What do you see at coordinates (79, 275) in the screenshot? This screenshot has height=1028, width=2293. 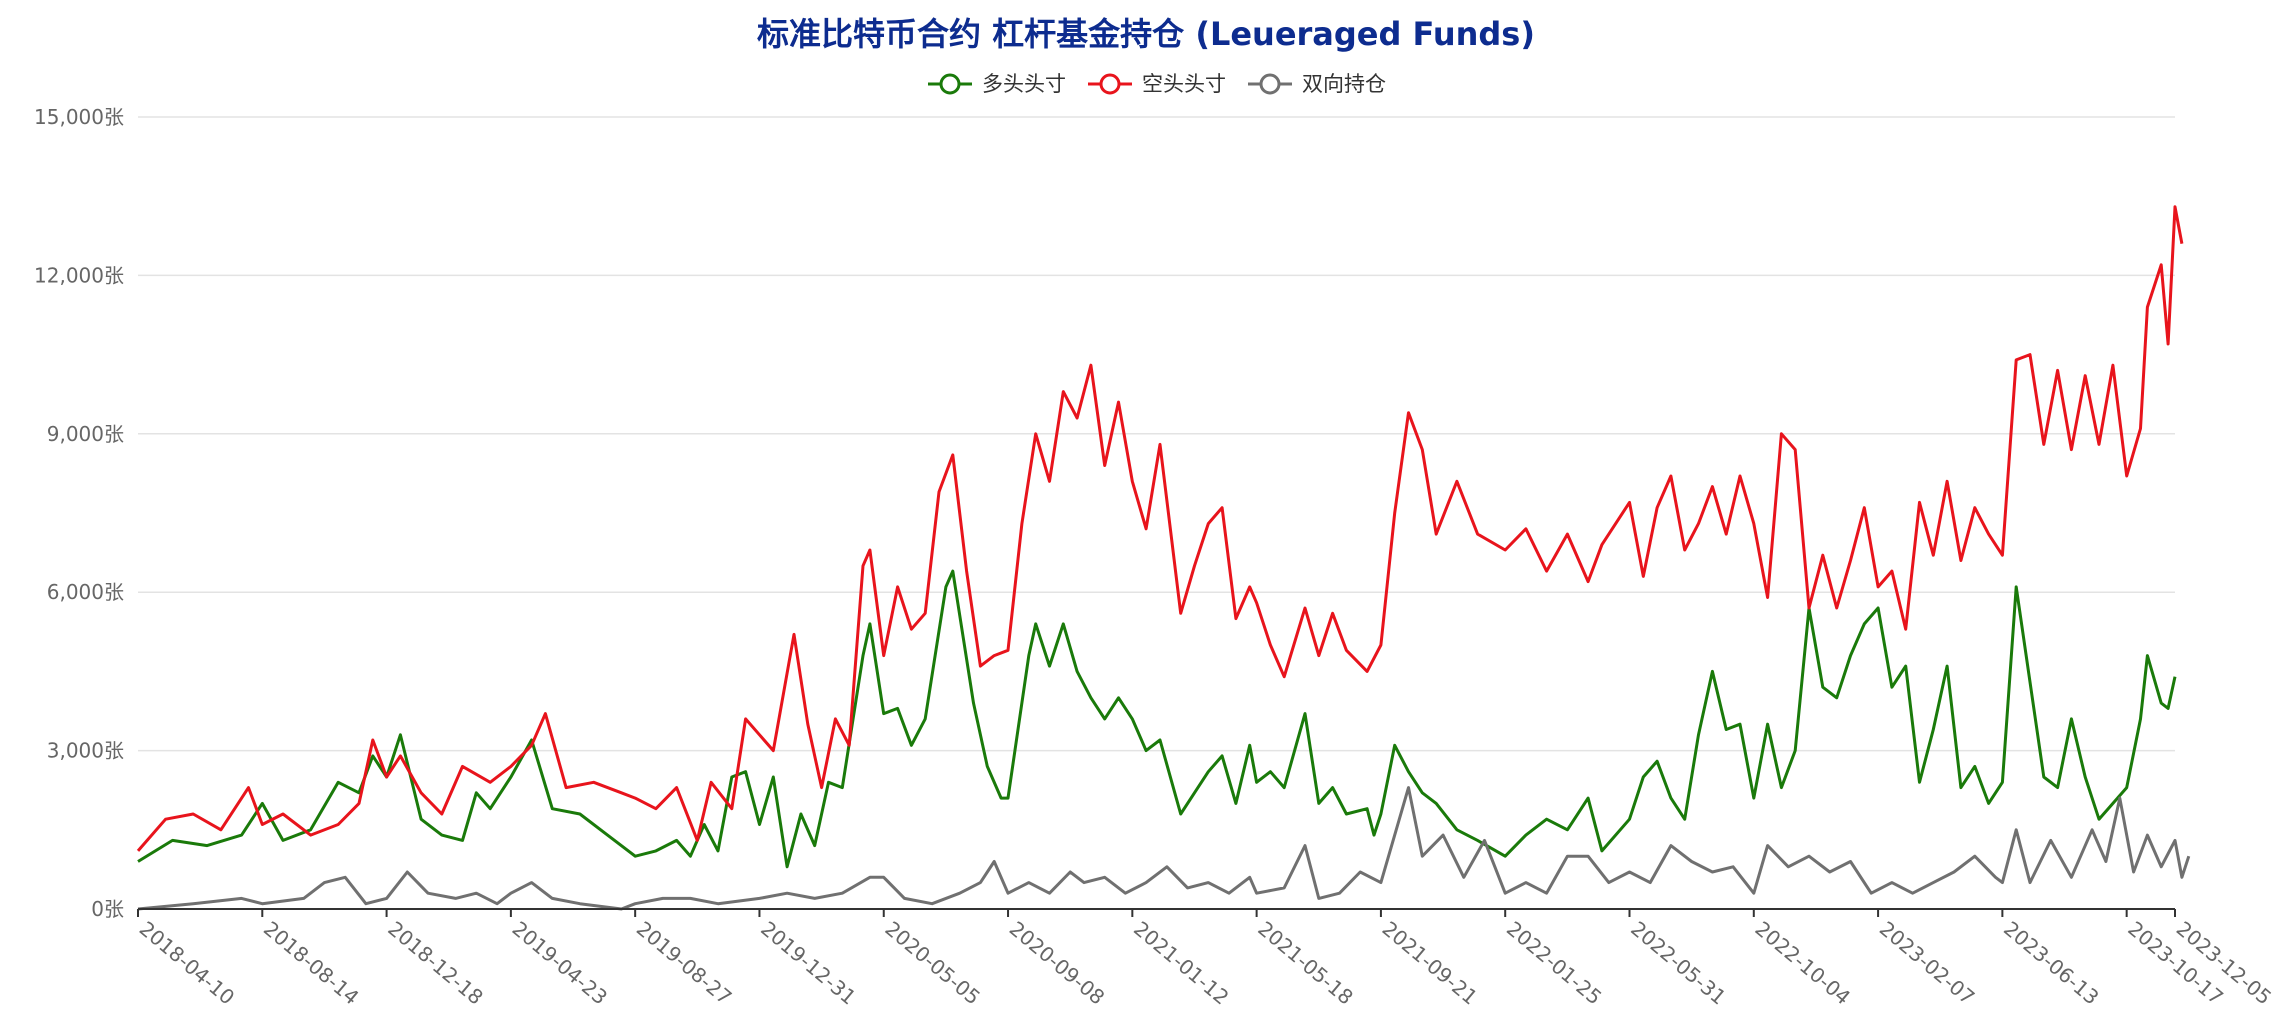 I see `y-tick-label: 12,000张` at bounding box center [79, 275].